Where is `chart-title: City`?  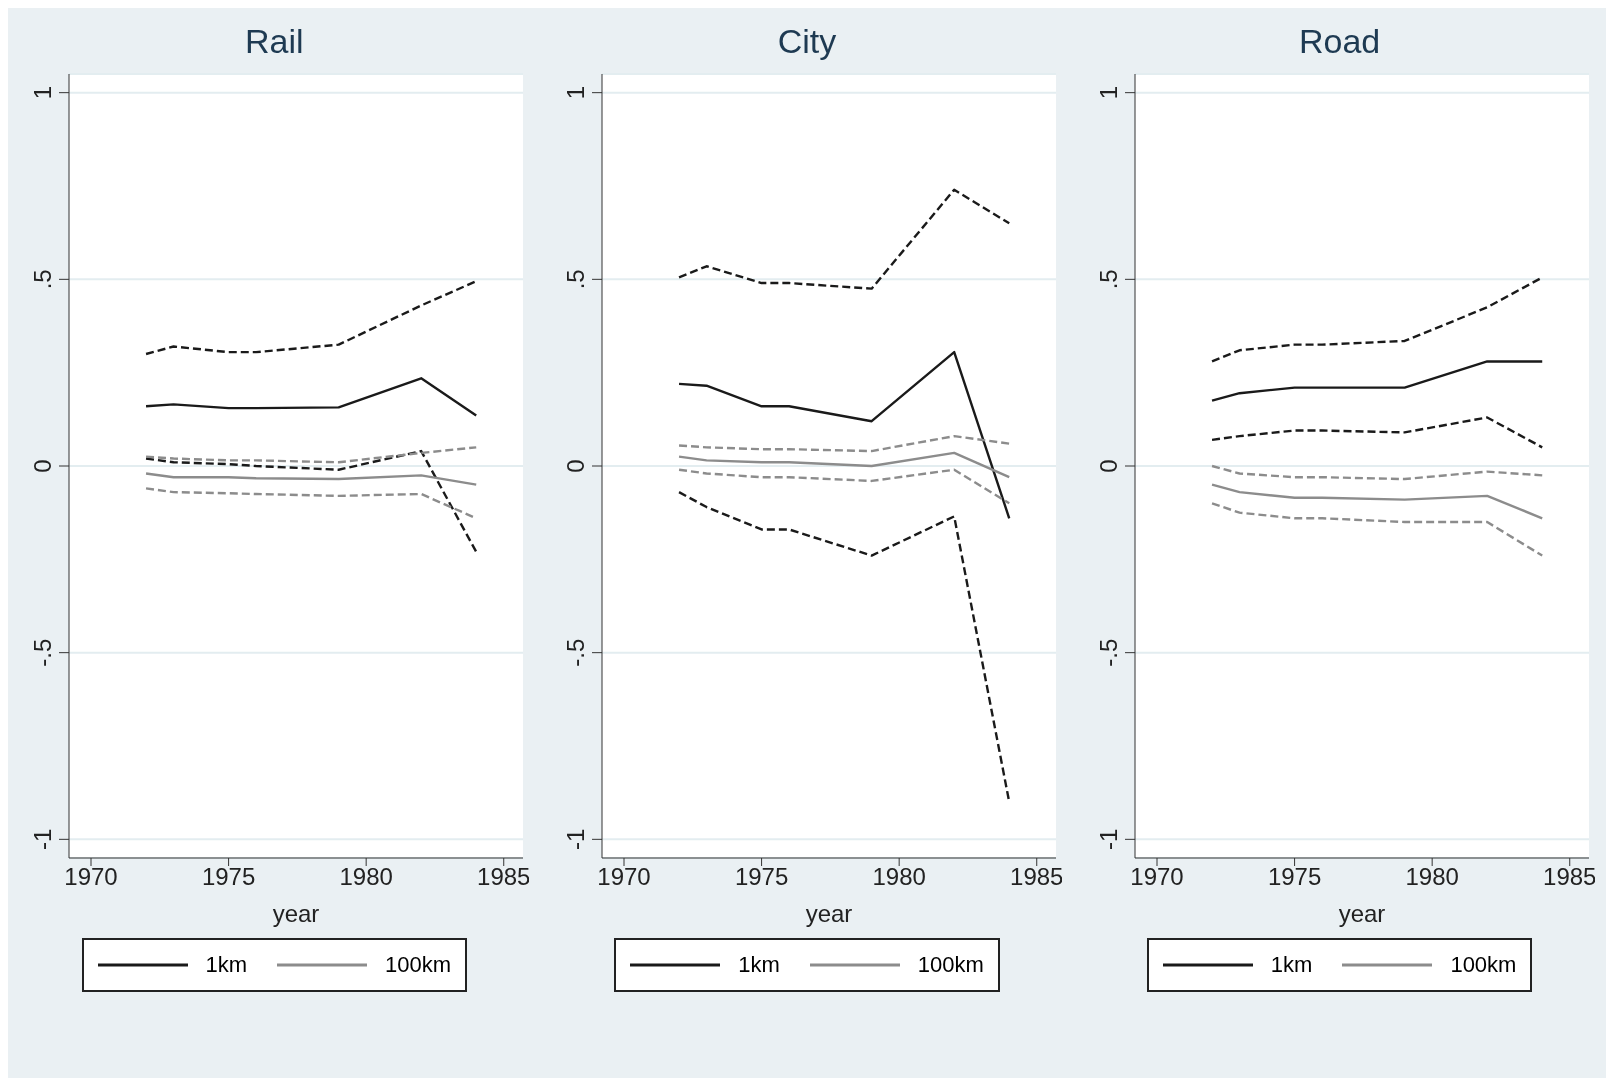
chart-title: City is located at coordinates (807, 42).